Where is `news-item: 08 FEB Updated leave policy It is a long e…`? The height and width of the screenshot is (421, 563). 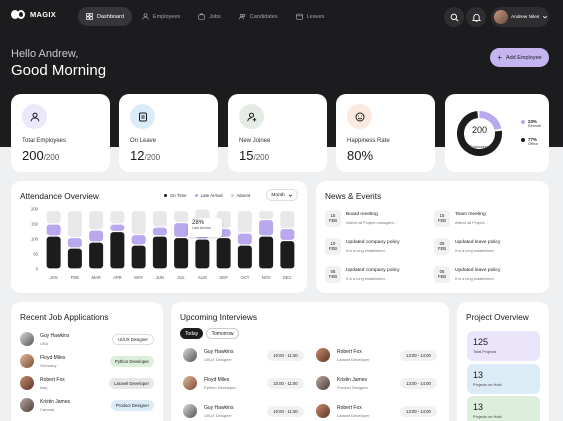
news-item: 08 FEB Updated leave policy It is a long e… is located at coordinates (467, 274).